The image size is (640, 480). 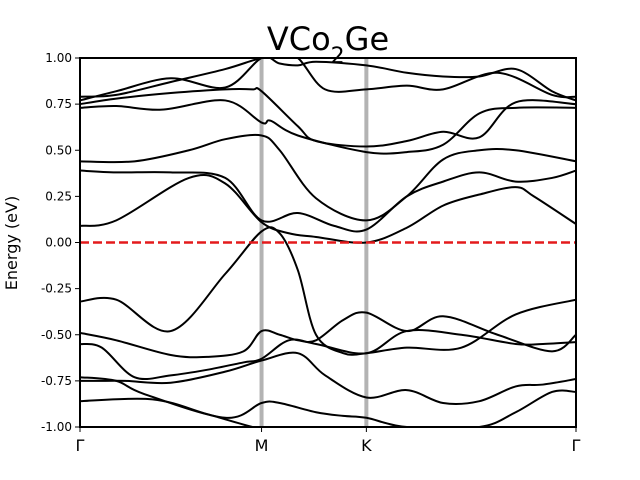 What do you see at coordinates (56, 381) in the screenshot?
I see `y-tick-label: -0.75` at bounding box center [56, 381].